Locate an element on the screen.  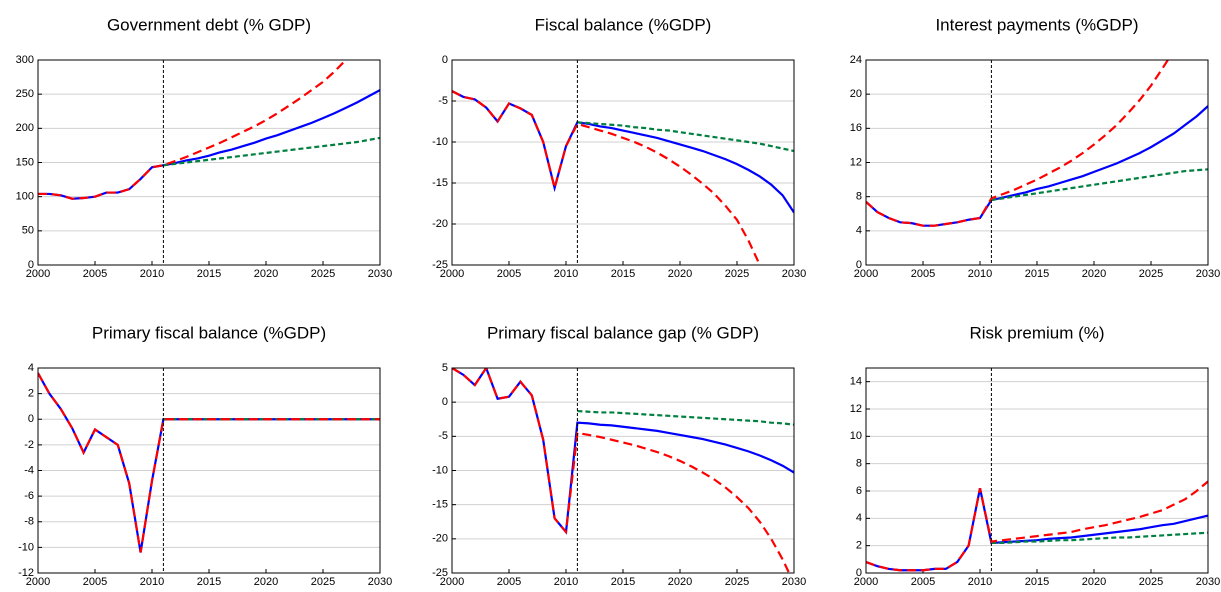
y-tick-label: -4 is located at coordinates (29, 470).